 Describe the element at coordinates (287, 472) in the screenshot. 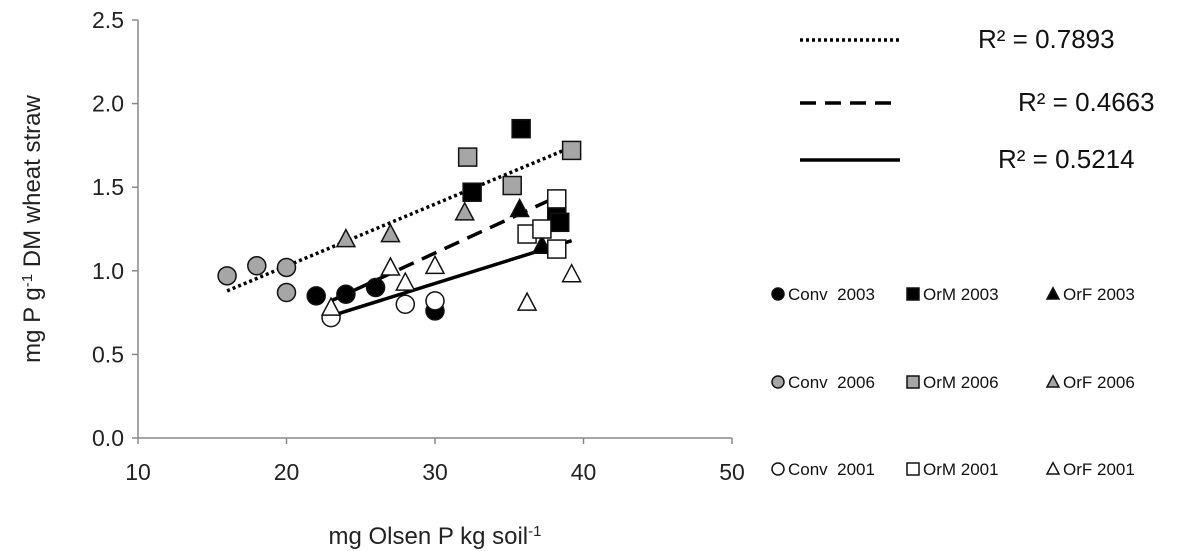

I see `x-tick-label: 20` at that location.